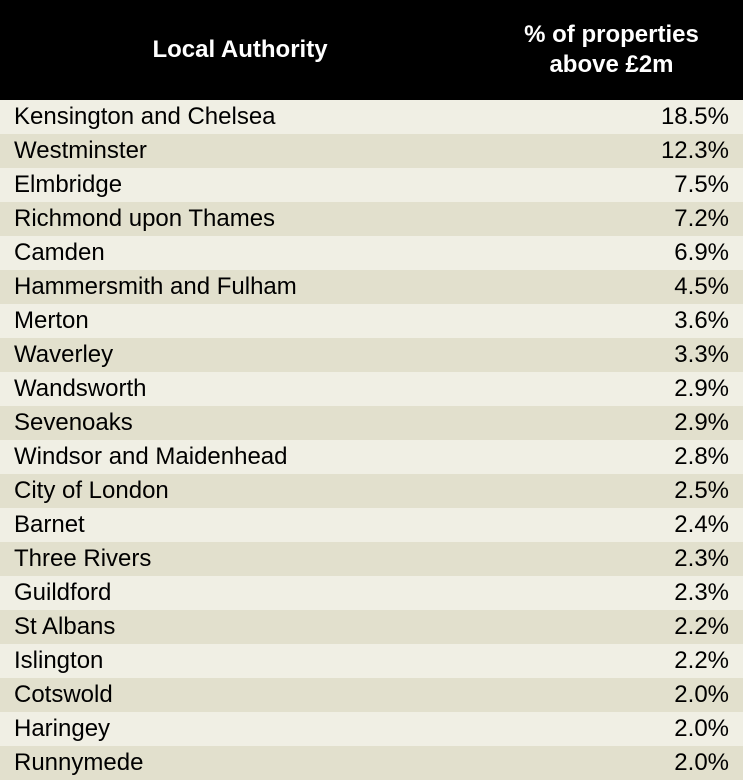 The height and width of the screenshot is (780, 743). What do you see at coordinates (240, 491) in the screenshot?
I see `authority-name-cell: City of London` at bounding box center [240, 491].